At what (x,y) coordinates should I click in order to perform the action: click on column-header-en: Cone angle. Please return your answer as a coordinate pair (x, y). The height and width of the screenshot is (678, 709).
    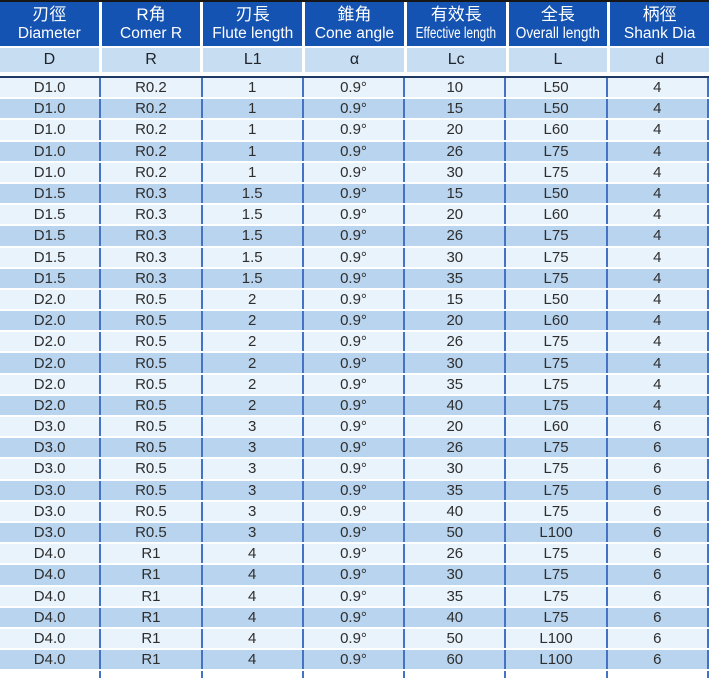
    Looking at the image, I should click on (354, 33).